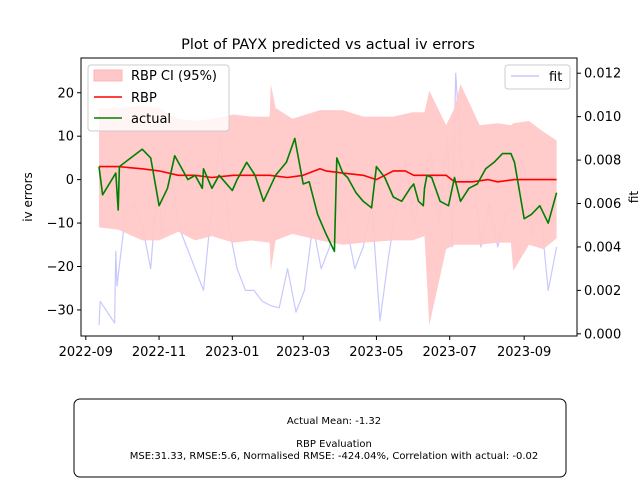 The height and width of the screenshot is (480, 640). Describe the element at coordinates (65, 93) in the screenshot. I see `y-tick-label-20: 20` at that location.